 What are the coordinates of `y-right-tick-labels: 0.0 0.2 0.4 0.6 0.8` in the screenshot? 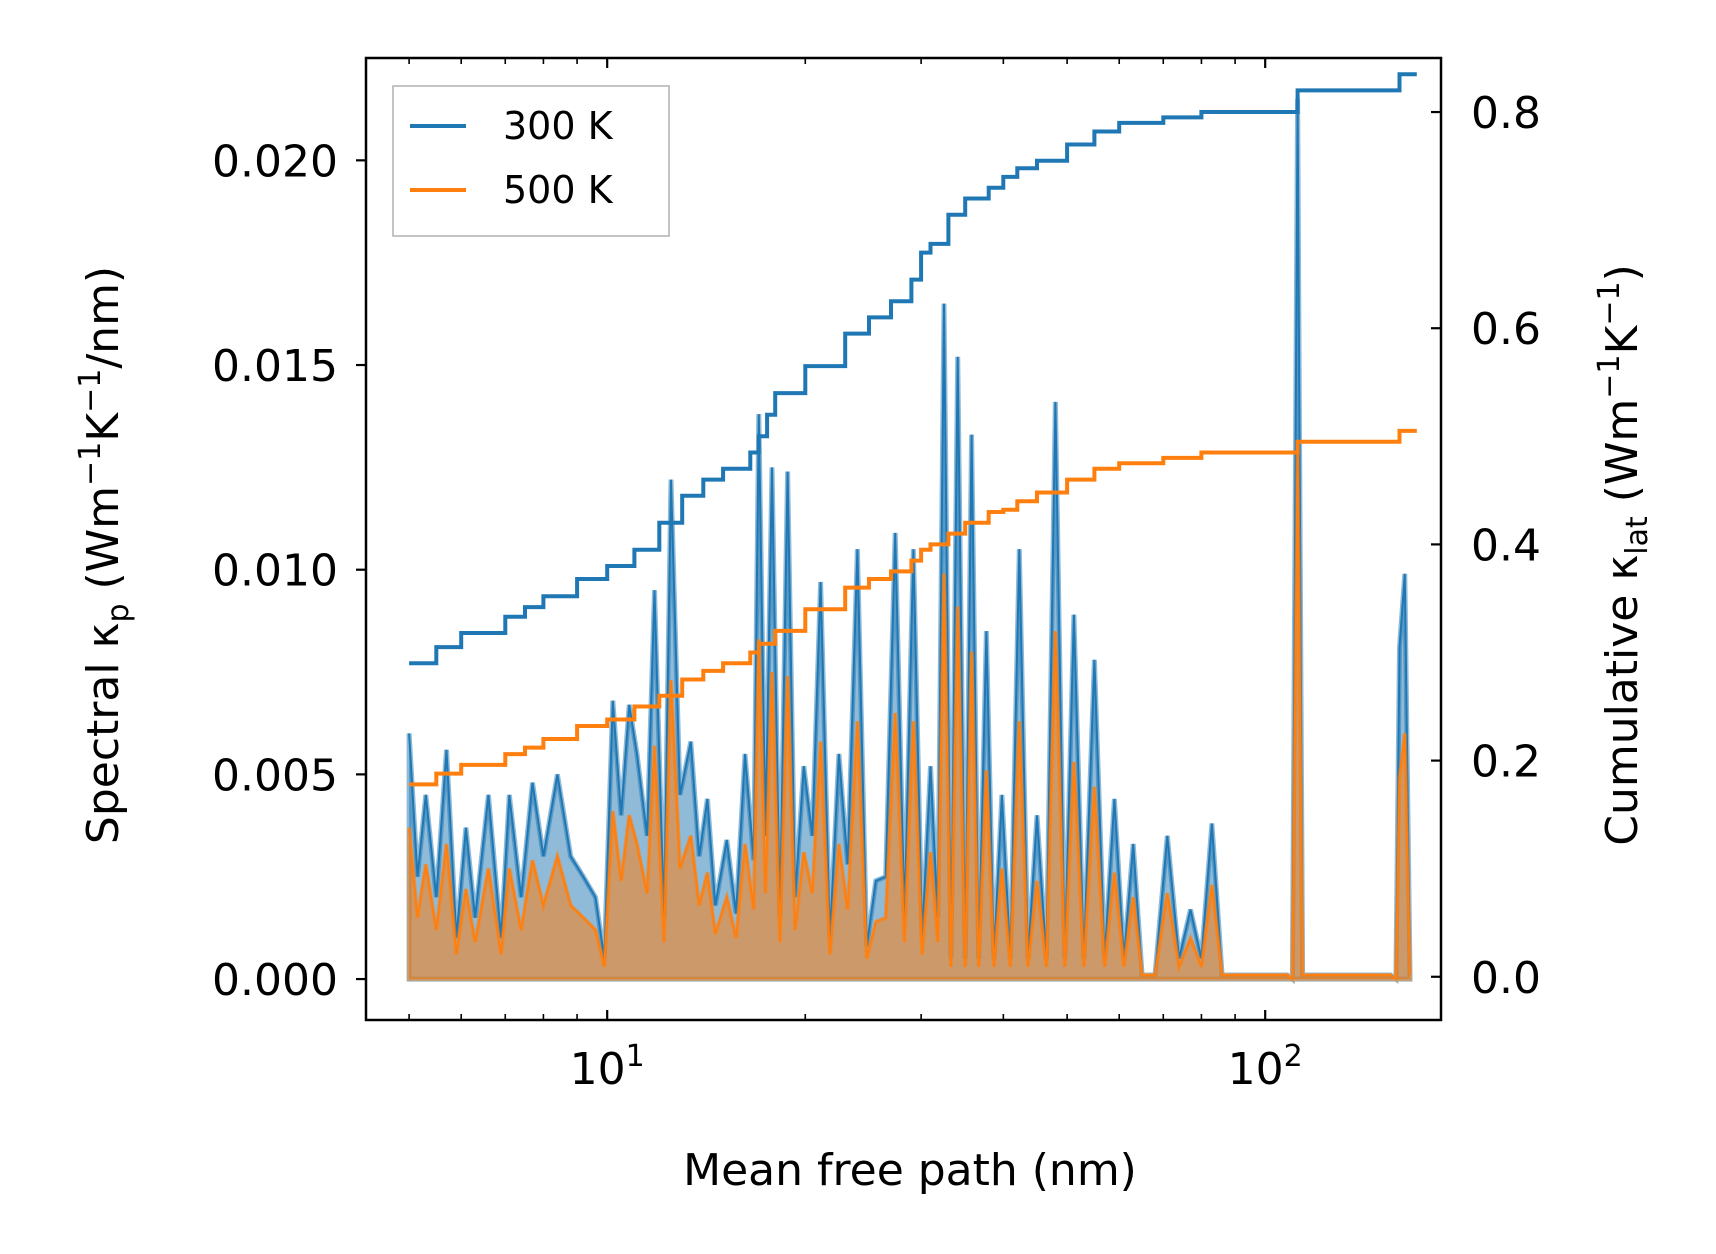 It's located at (1506, 546).